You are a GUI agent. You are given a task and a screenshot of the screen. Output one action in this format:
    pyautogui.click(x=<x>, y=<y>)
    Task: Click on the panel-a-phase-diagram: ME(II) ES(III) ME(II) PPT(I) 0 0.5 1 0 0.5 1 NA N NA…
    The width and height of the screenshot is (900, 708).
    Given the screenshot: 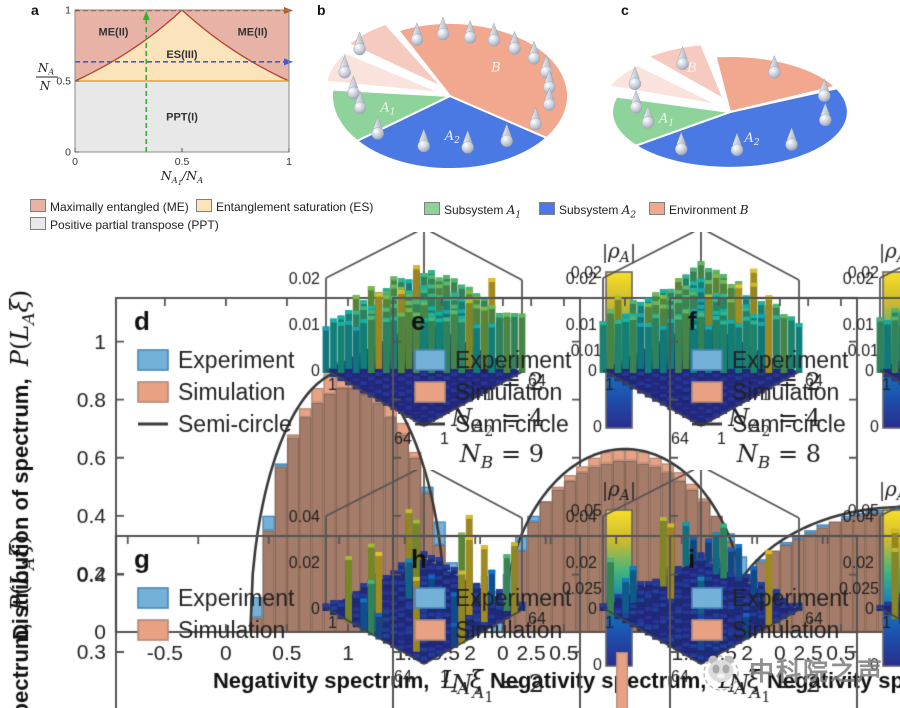 What is the action you would take?
    pyautogui.click(x=164, y=96)
    